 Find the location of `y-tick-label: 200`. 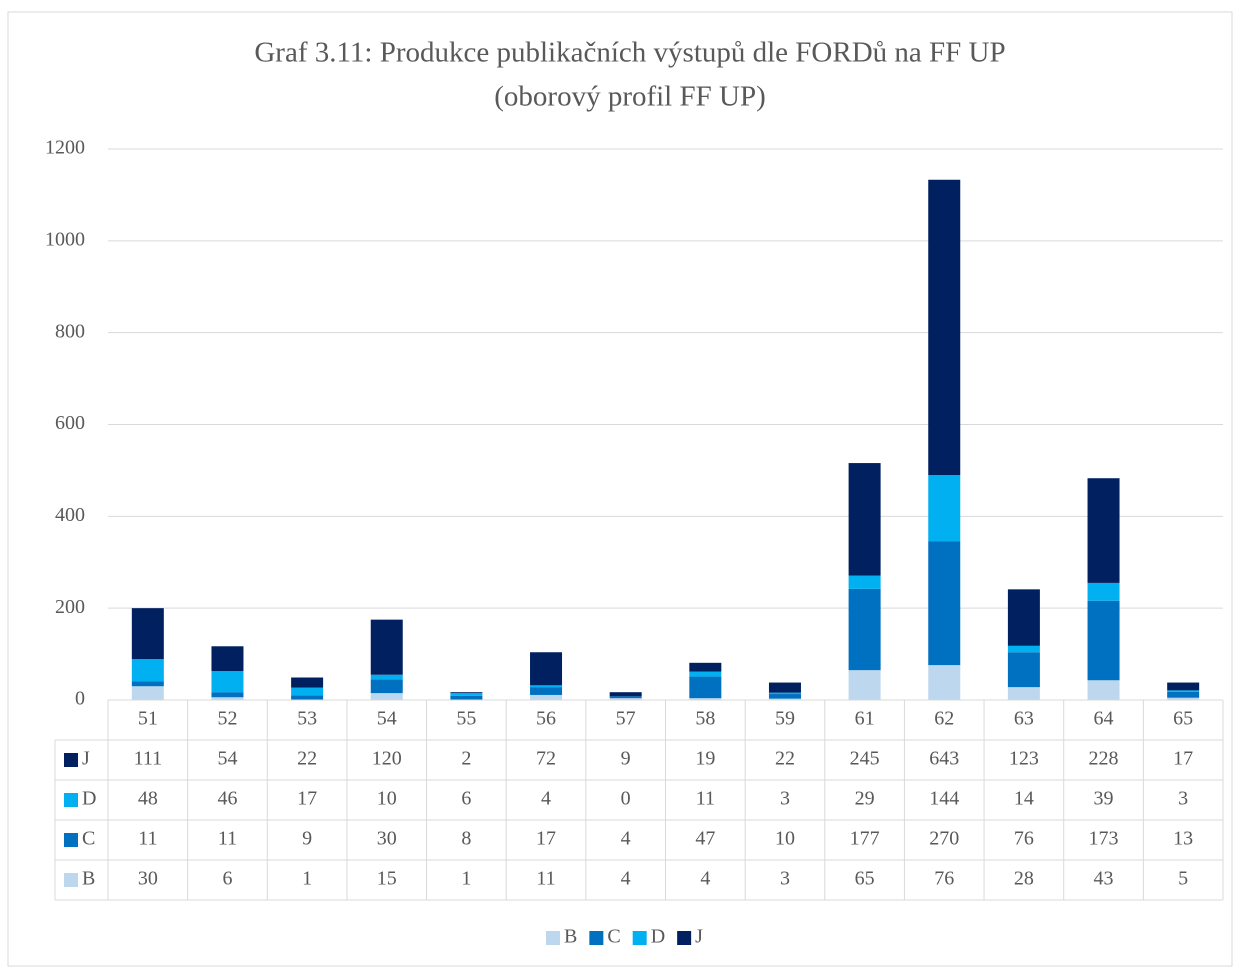

y-tick-label: 200 is located at coordinates (70, 607).